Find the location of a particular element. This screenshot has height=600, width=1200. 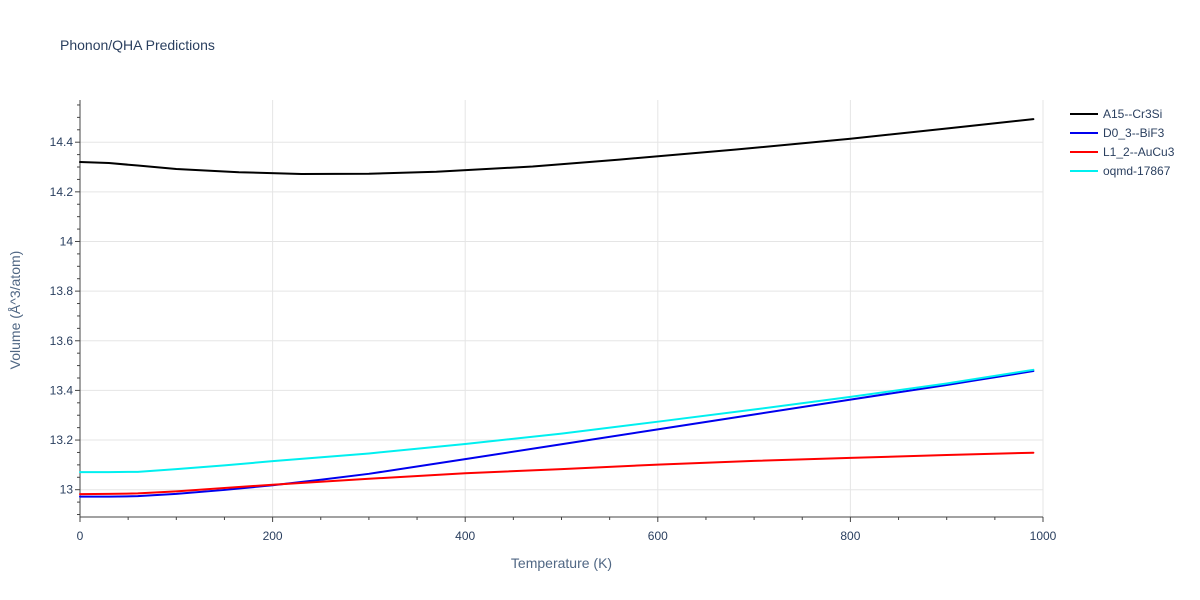

x-tick-label: 400 is located at coordinates (465, 536).